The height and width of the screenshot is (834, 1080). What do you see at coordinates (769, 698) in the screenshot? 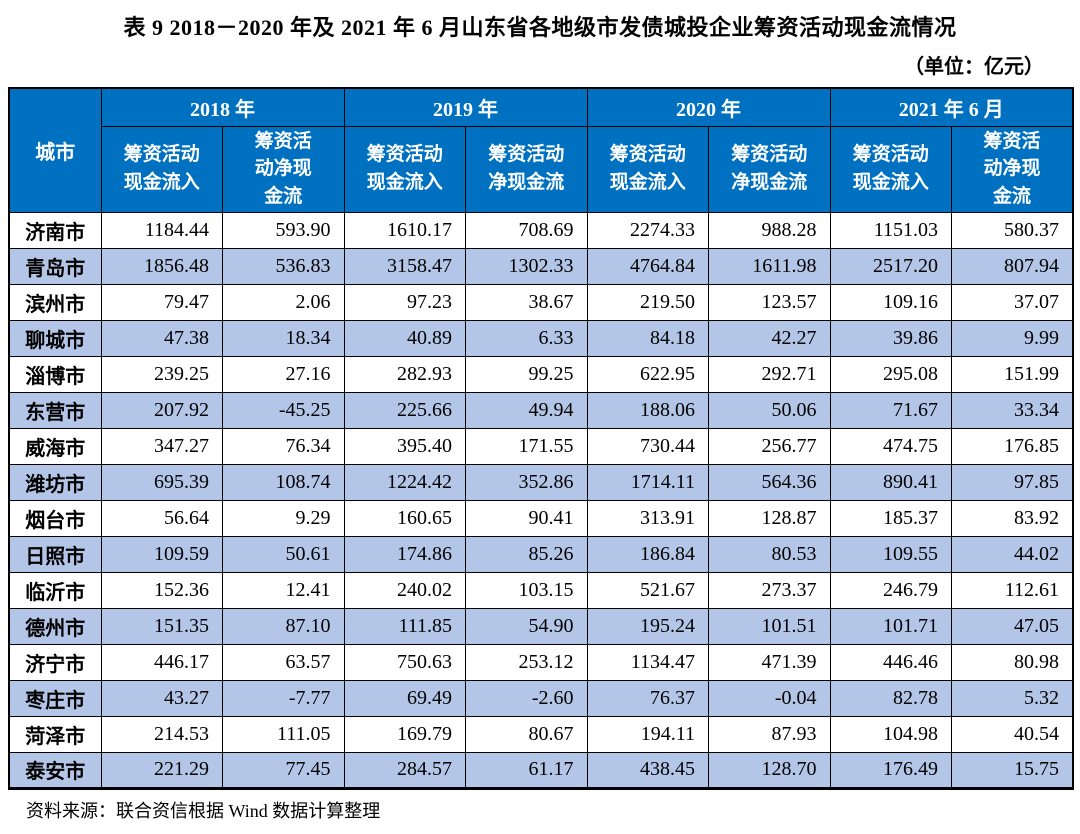
I see `value-cell: -0.04` at bounding box center [769, 698].